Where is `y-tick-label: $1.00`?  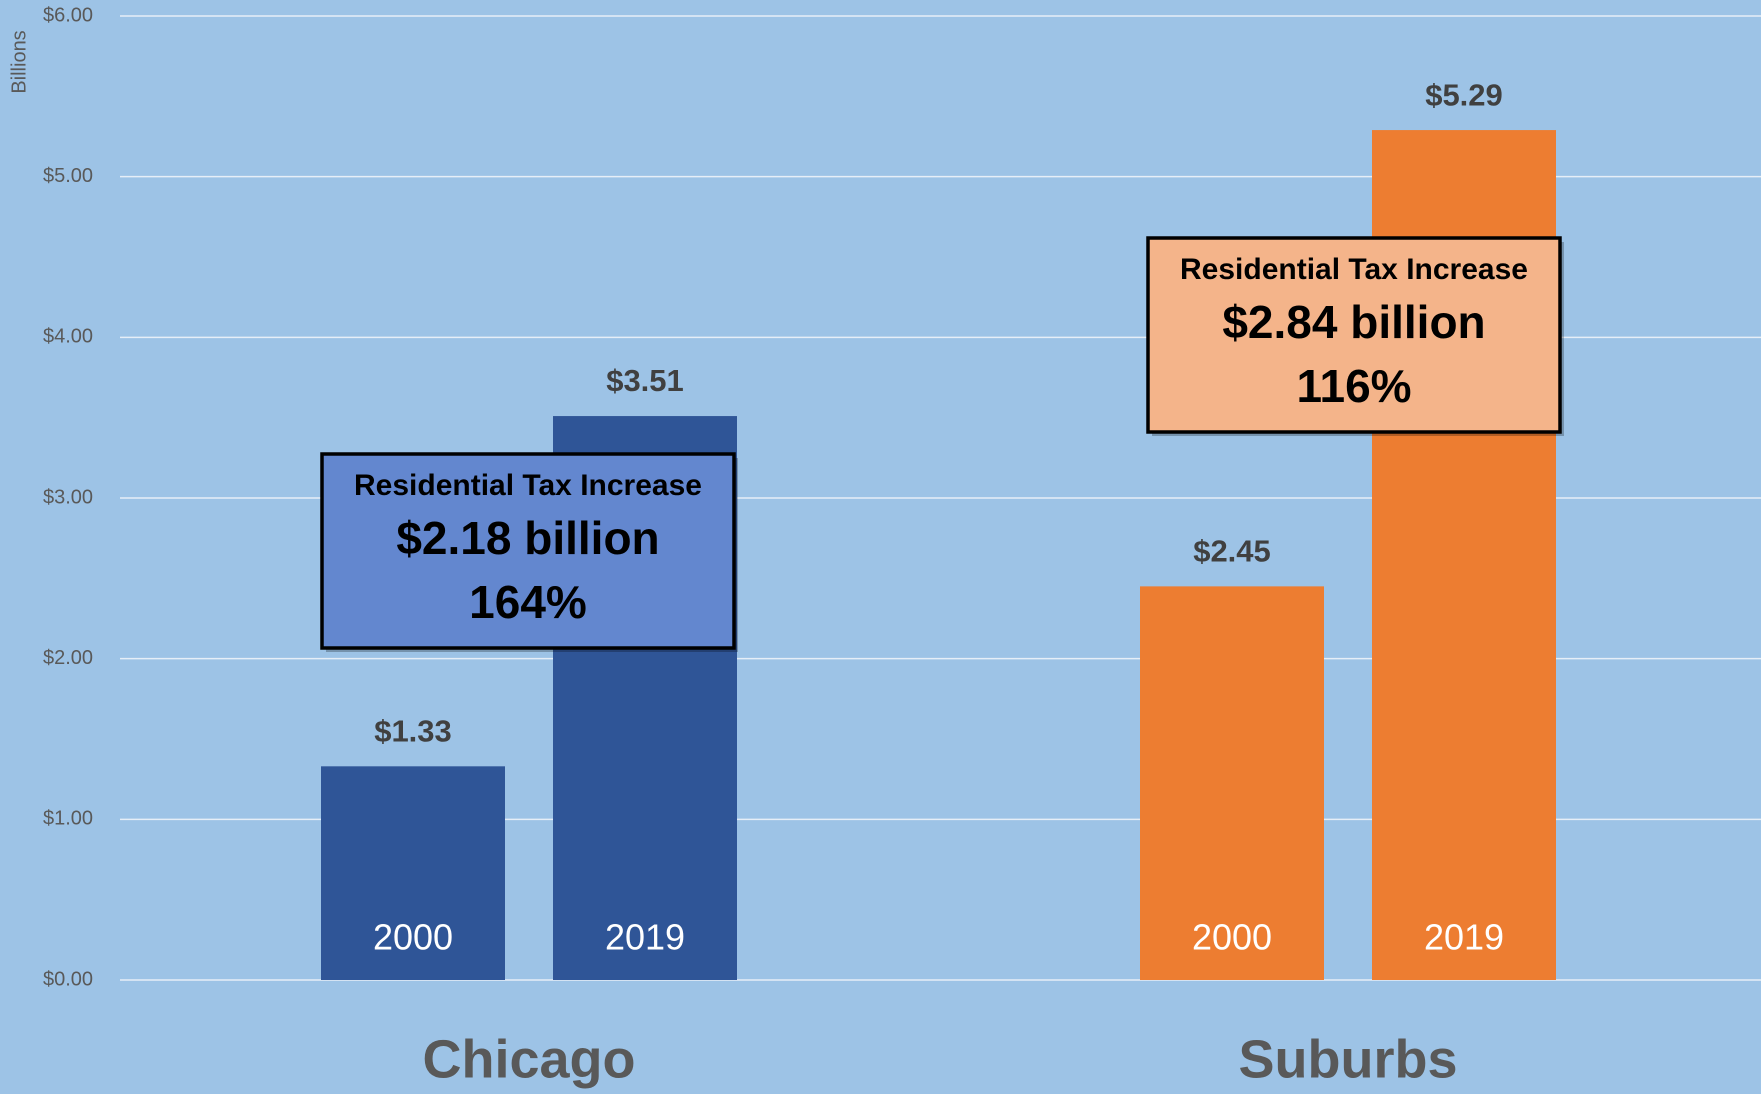 y-tick-label: $1.00 is located at coordinates (68, 819).